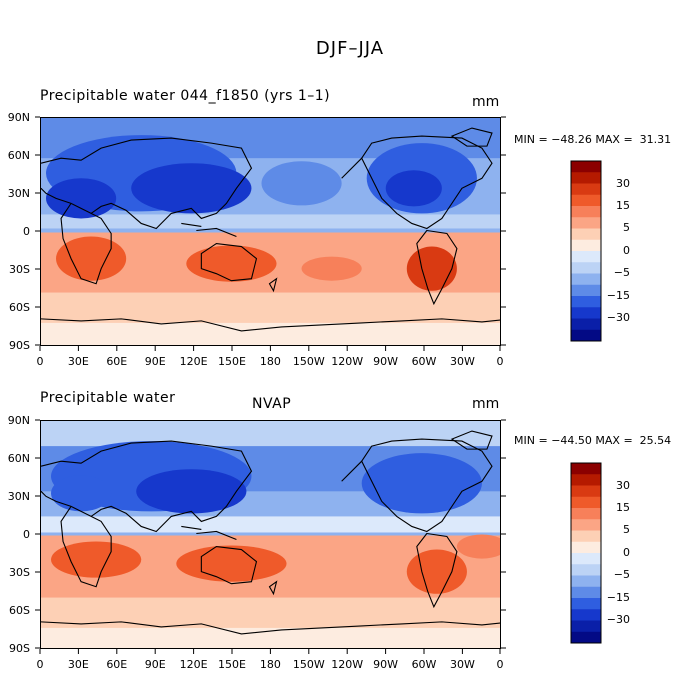 Image resolution: width=700 pixels, height=700 pixels. Describe the element at coordinates (272, 404) in the screenshot. I see `panel-2-center-title: NVAP` at that location.